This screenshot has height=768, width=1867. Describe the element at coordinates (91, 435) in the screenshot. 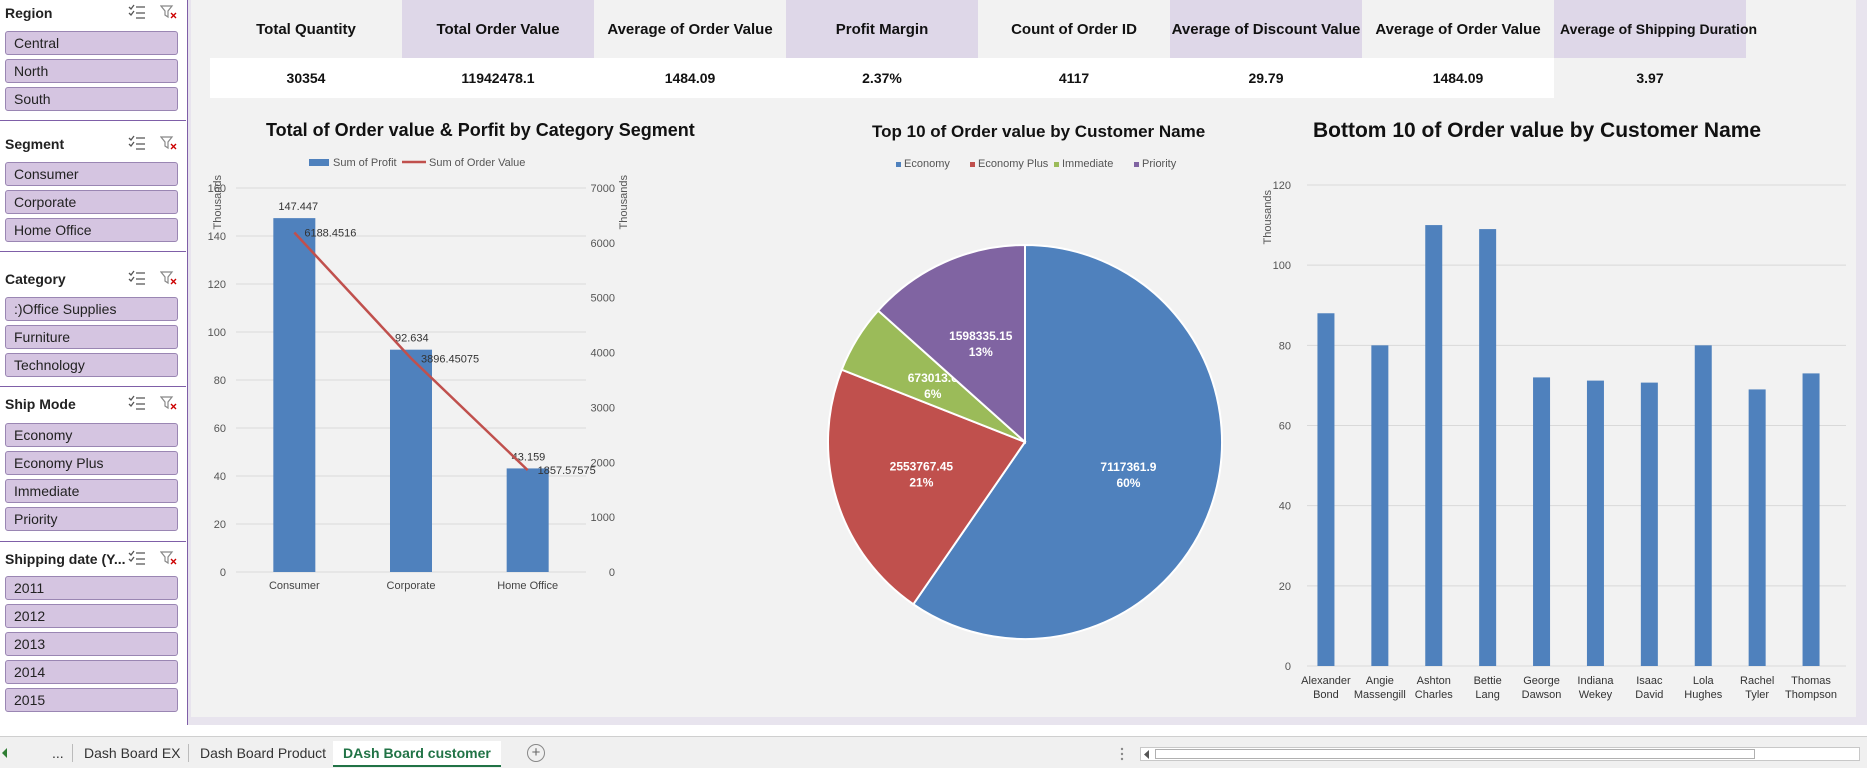

I see `slicer-item-economy: Economy` at that location.